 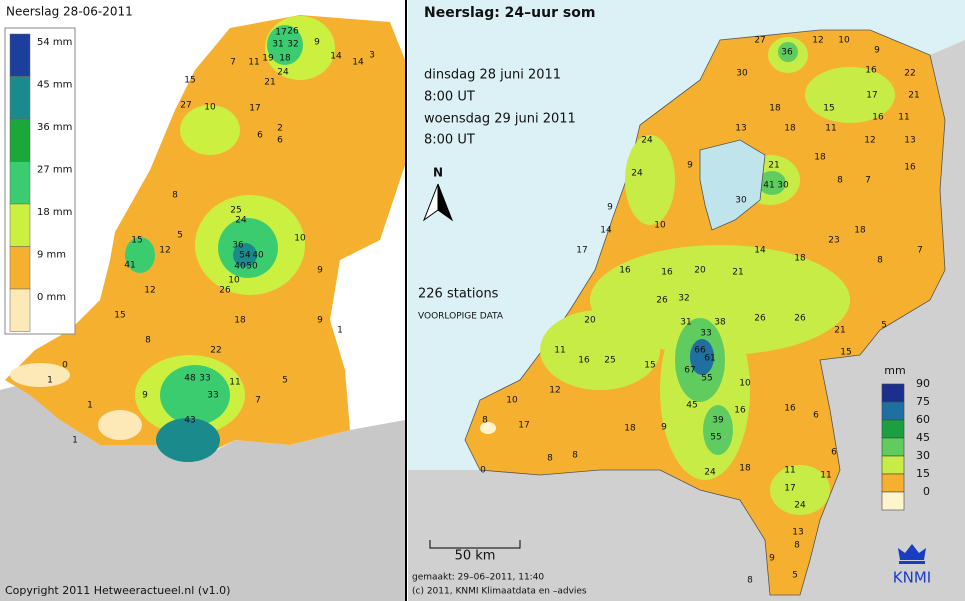 What do you see at coordinates (300, 239) in the screenshot?
I see `station-value: 10` at bounding box center [300, 239].